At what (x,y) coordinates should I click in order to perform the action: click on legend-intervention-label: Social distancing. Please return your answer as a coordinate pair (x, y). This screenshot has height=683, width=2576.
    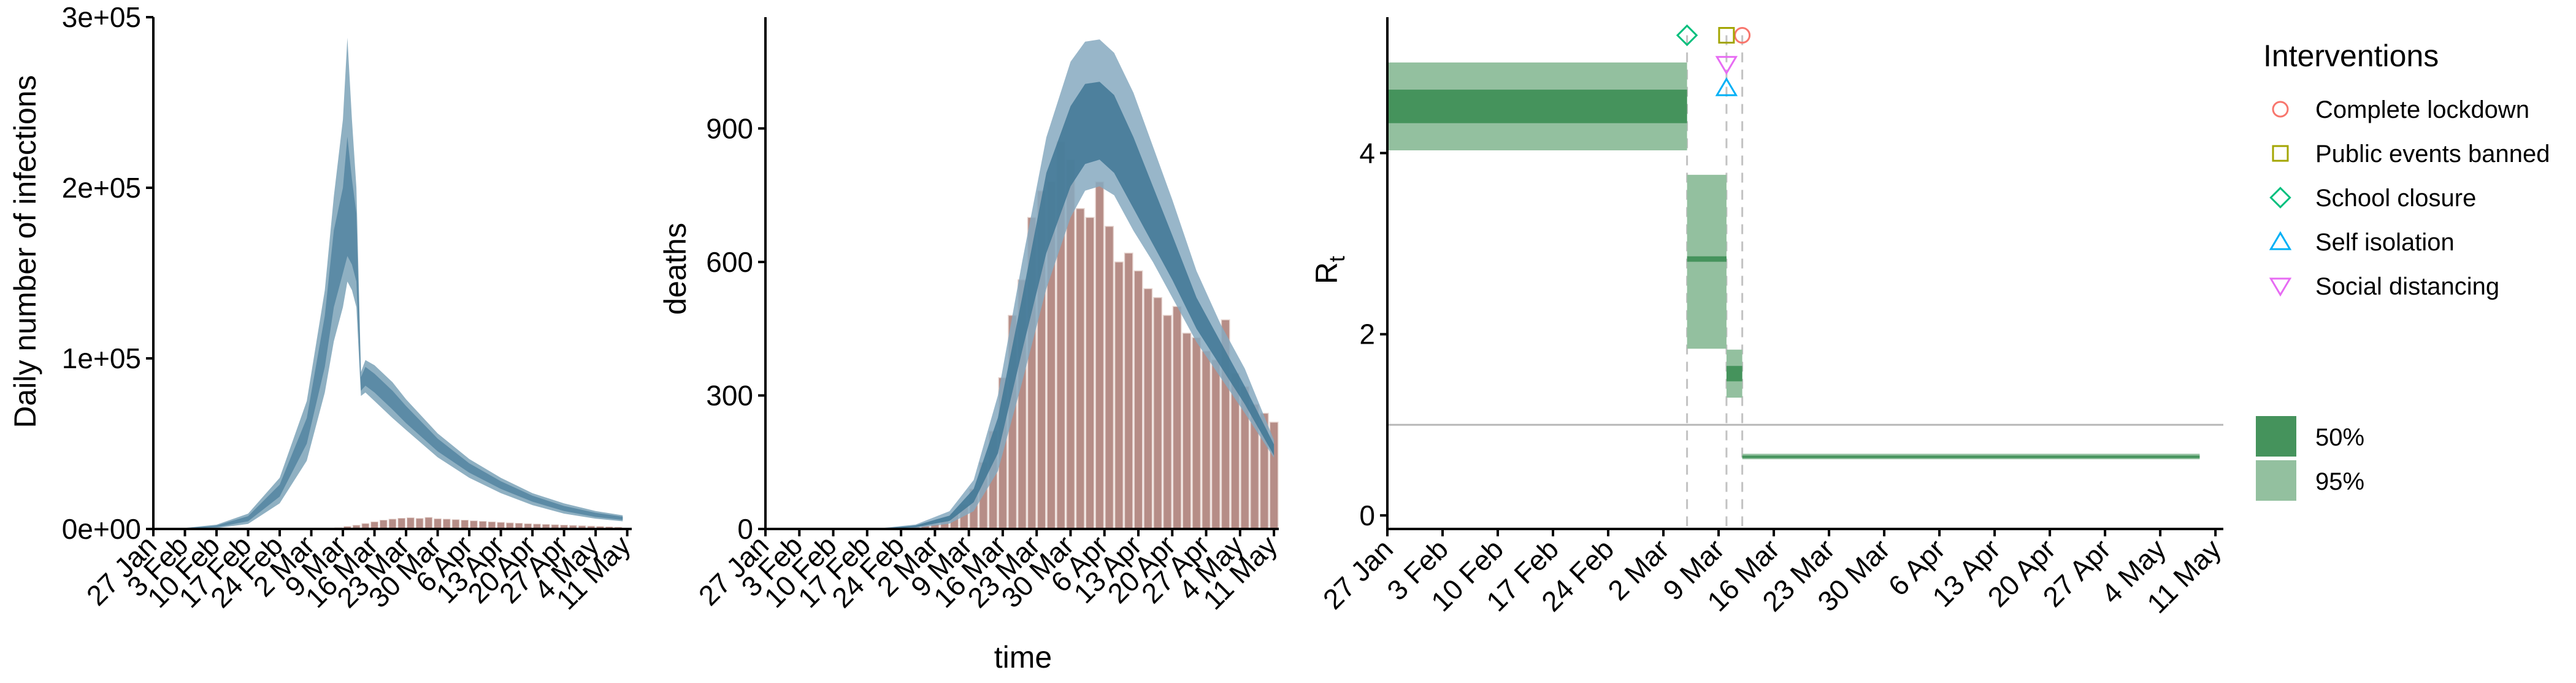
    Looking at the image, I should click on (2407, 286).